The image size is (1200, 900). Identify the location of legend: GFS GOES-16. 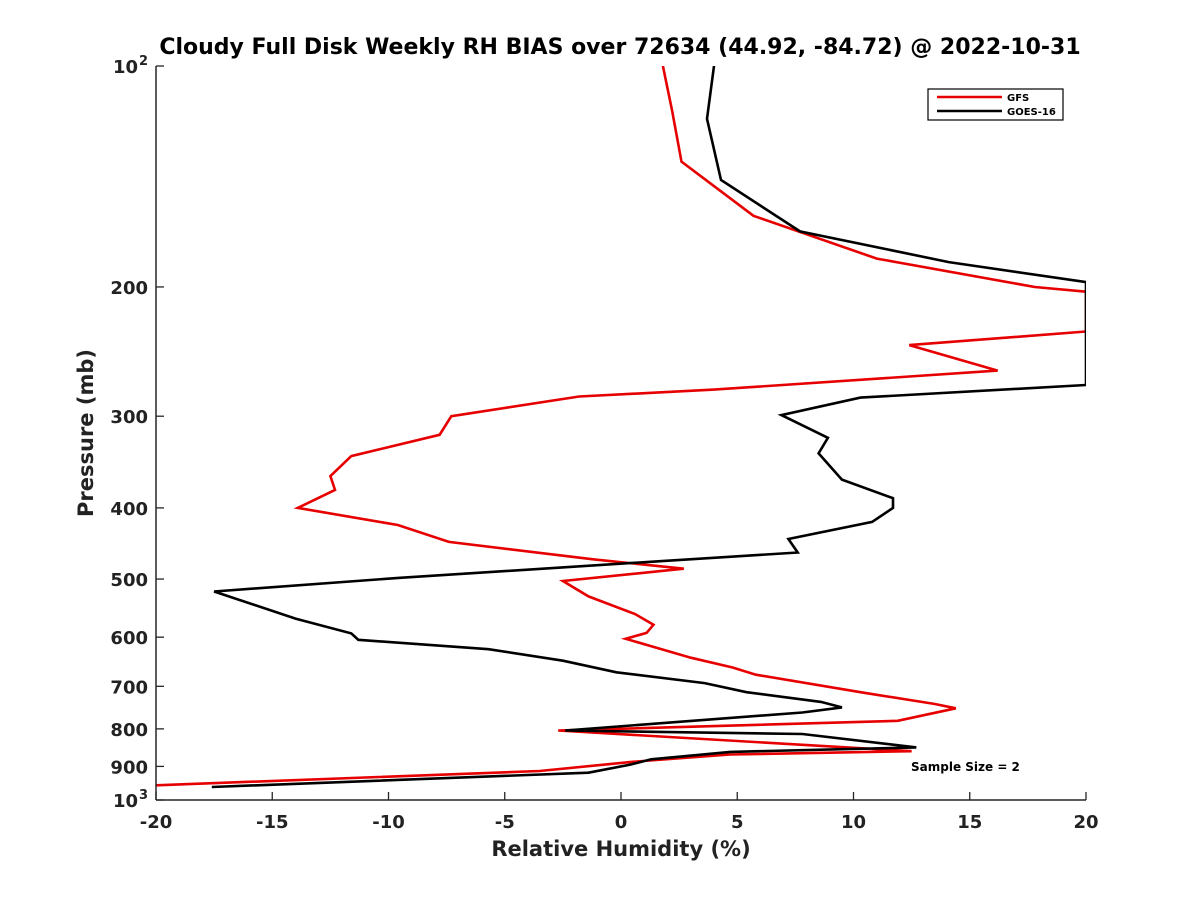
(995, 104).